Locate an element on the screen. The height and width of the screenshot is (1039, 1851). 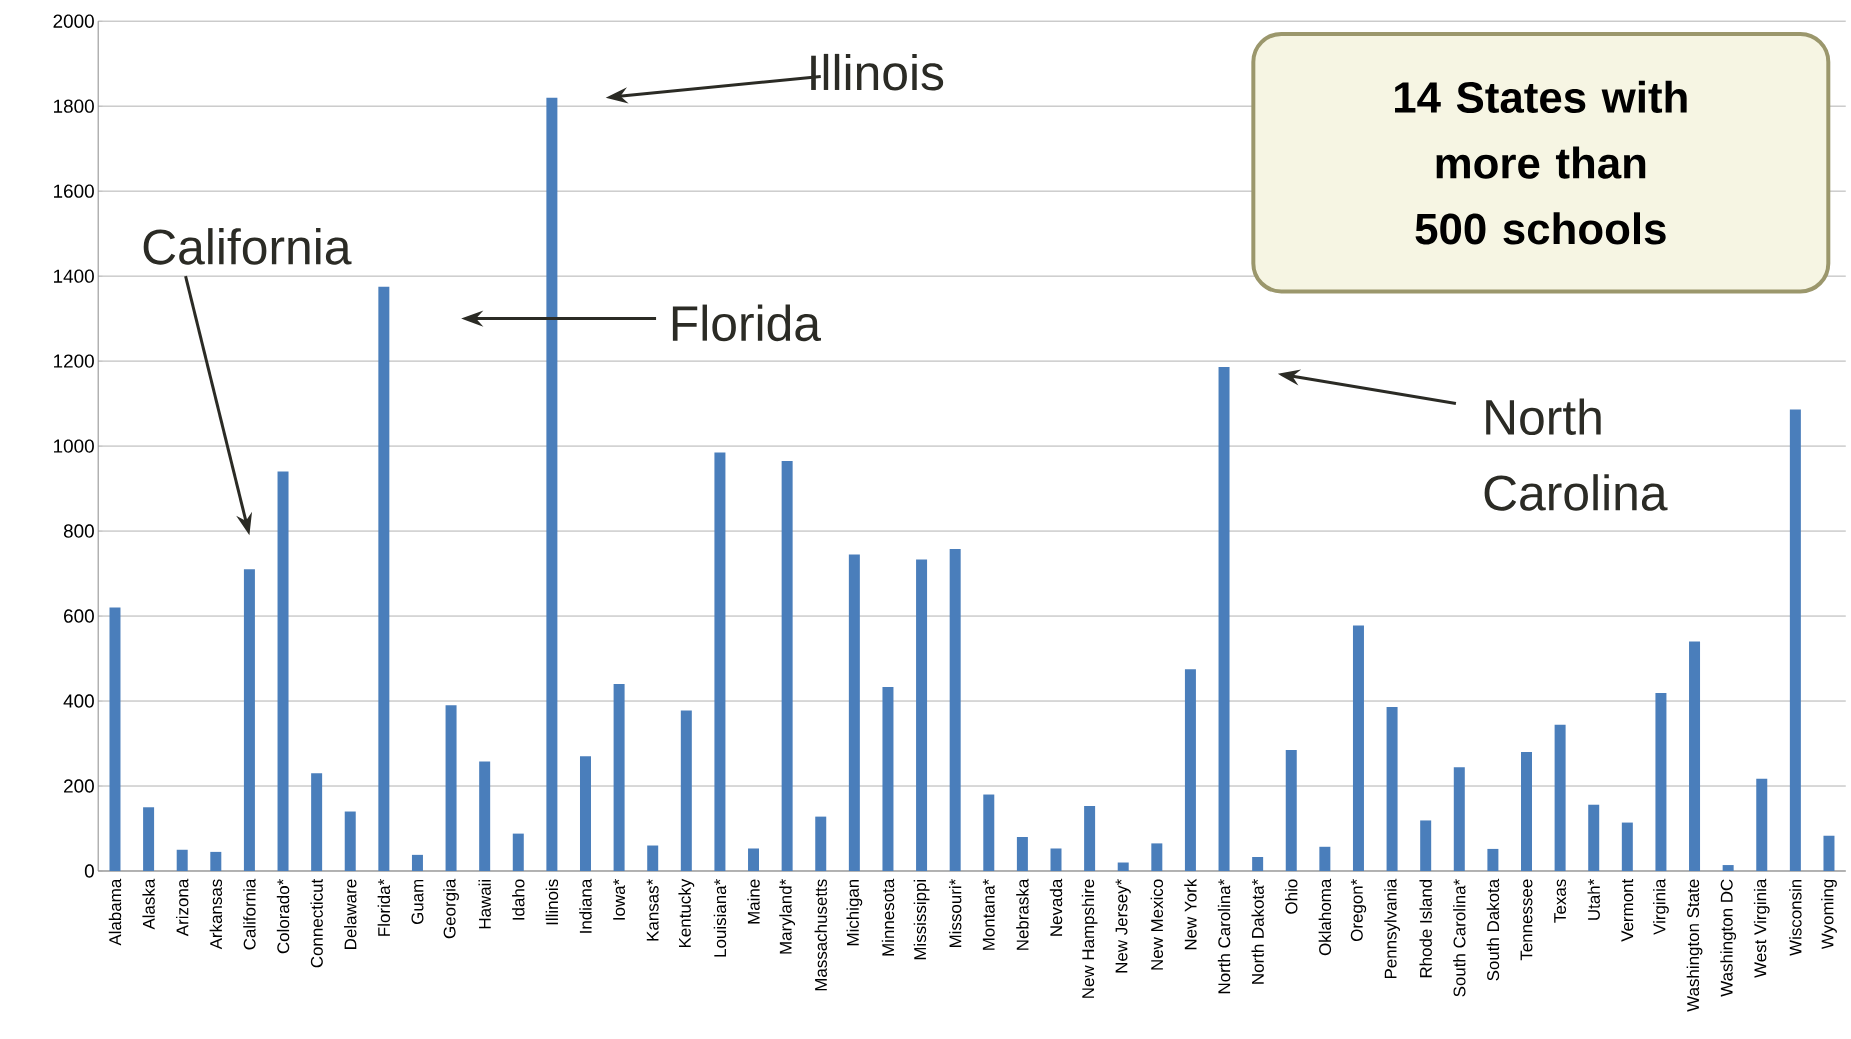
annotation: North Carolina is located at coordinates (1576, 454).